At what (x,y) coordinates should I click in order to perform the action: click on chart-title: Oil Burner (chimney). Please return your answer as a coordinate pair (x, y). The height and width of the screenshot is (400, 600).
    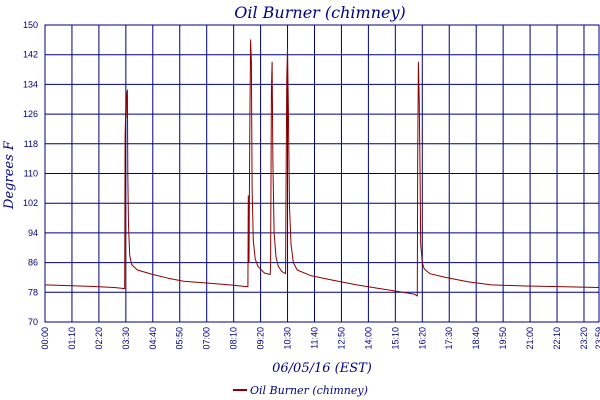
    Looking at the image, I should click on (320, 12).